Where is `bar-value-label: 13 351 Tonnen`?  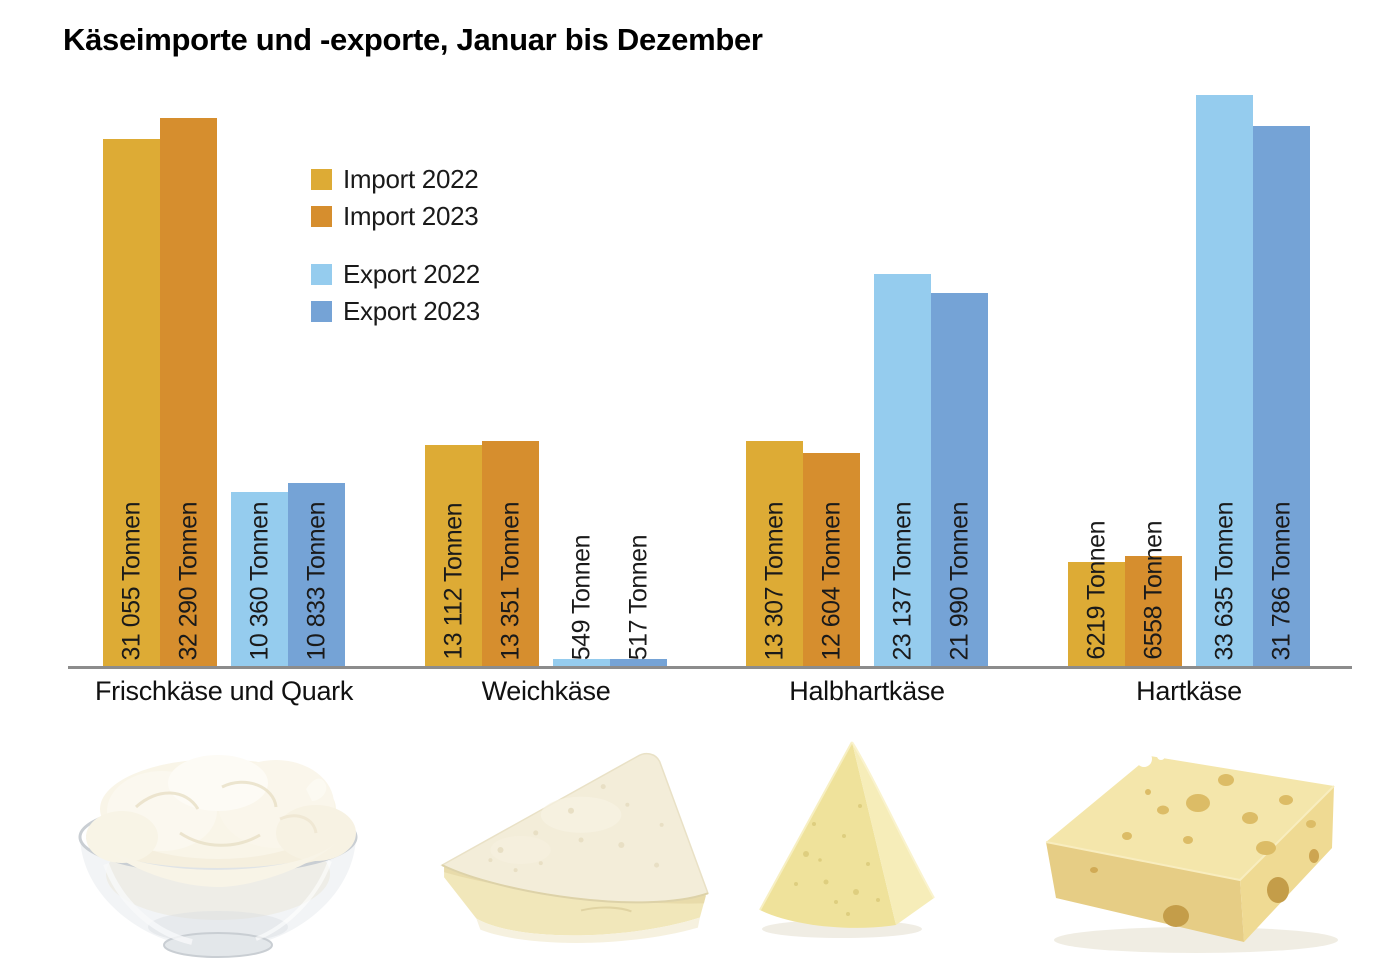
bar-value-label: 13 351 Tonnen is located at coordinates (509, 580).